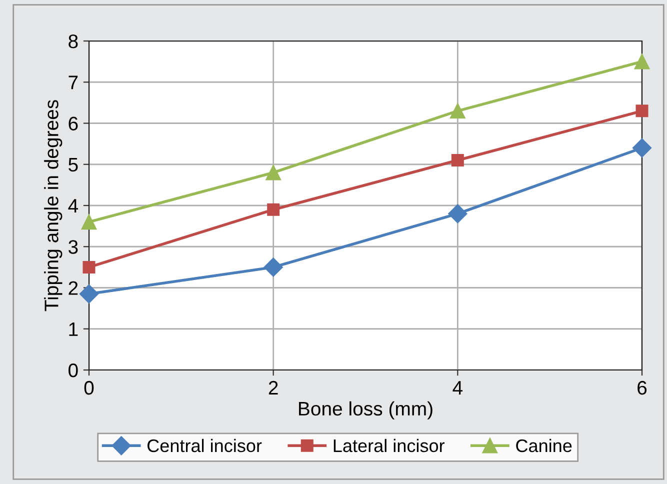  What do you see at coordinates (389, 445) in the screenshot?
I see `legend-label: Lateral incisor` at bounding box center [389, 445].